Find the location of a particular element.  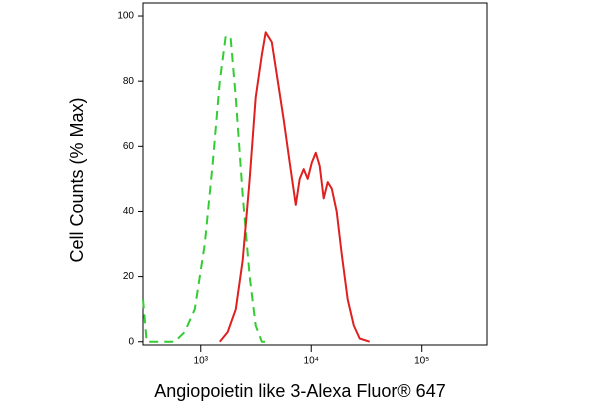

y-tick-label: 0 is located at coordinates (131, 341).